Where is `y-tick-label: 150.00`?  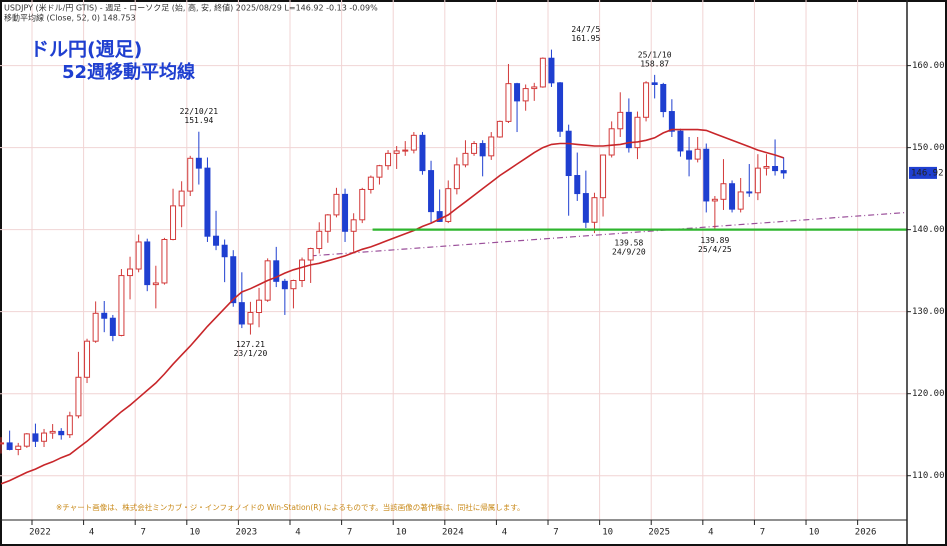
y-tick-label: 150.00 is located at coordinates (928, 148).